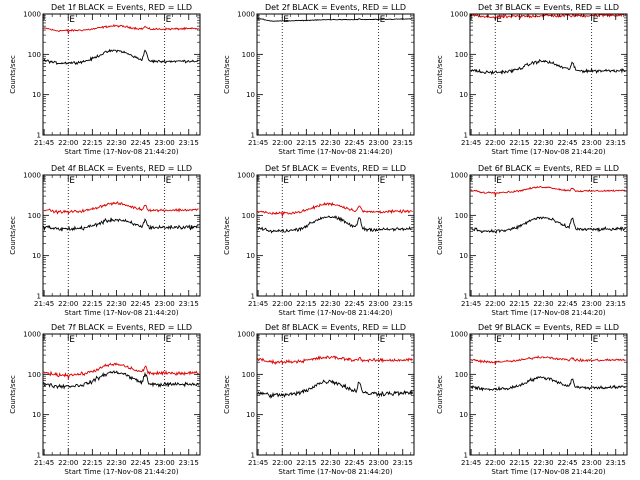 Image resolution: width=640 pixels, height=480 pixels. What do you see at coordinates (121, 7) in the screenshot?
I see `panel-title: Det 1f BLACK = Events, RED = LLD` at bounding box center [121, 7].